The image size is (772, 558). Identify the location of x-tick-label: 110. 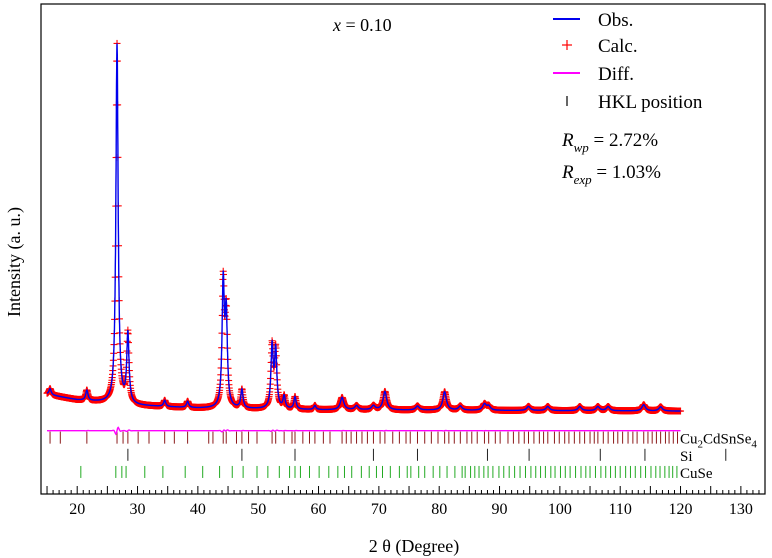
(619, 509).